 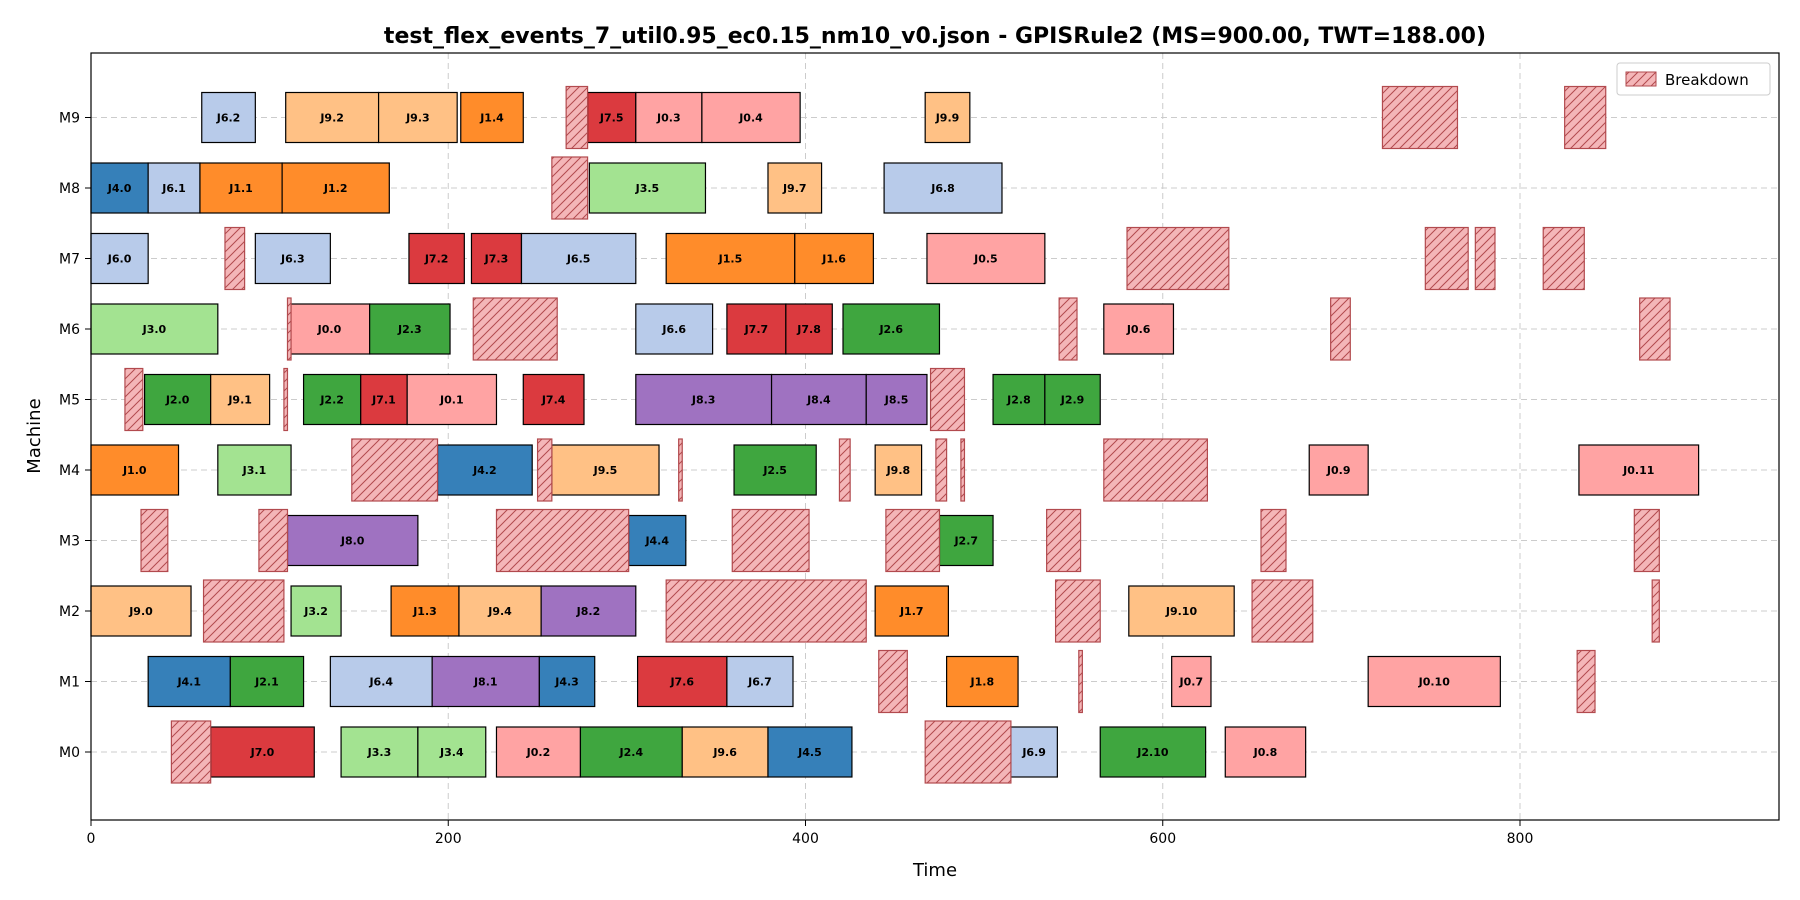 I want to click on operation-label: J0.11, so click(x=1638, y=470).